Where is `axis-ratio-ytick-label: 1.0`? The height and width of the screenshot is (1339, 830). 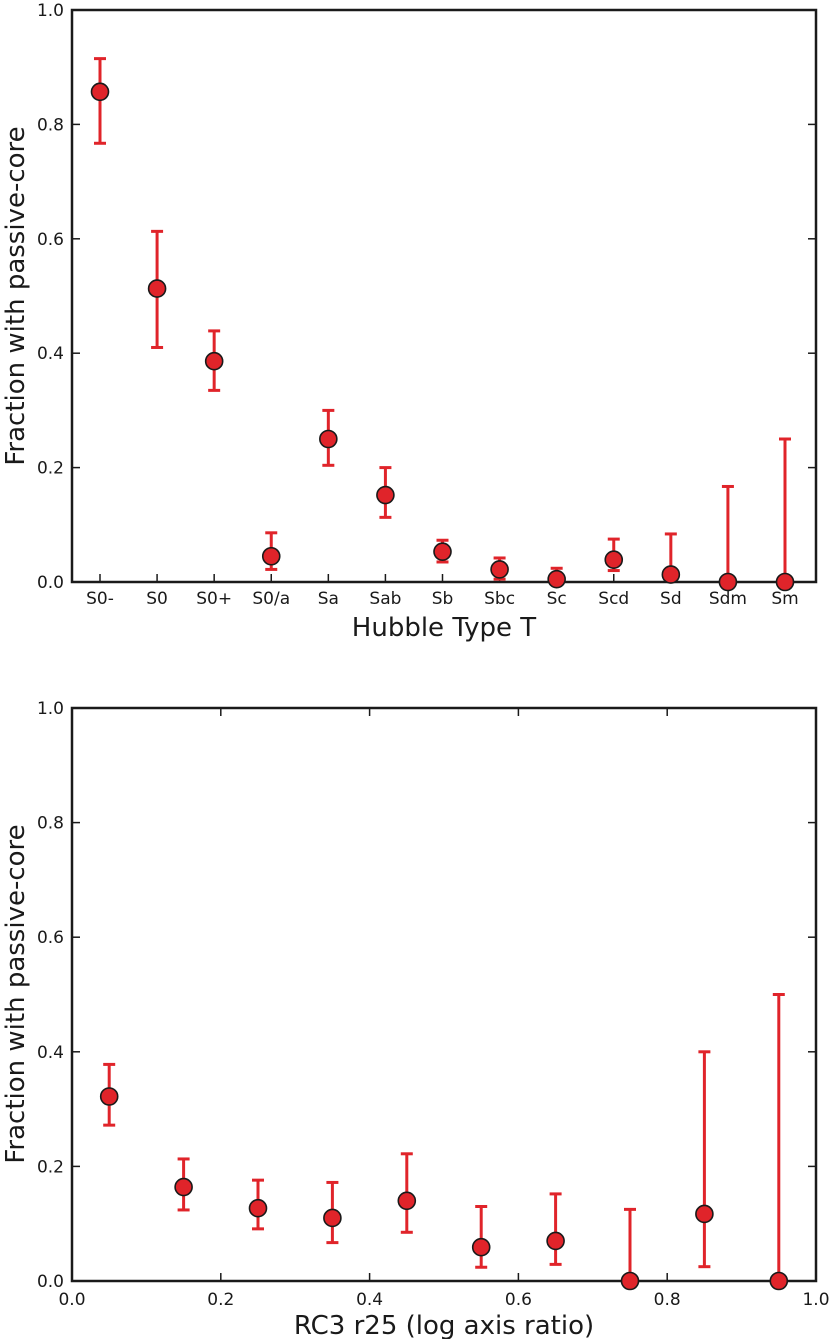
axis-ratio-ytick-label: 1.0 is located at coordinates (50, 709).